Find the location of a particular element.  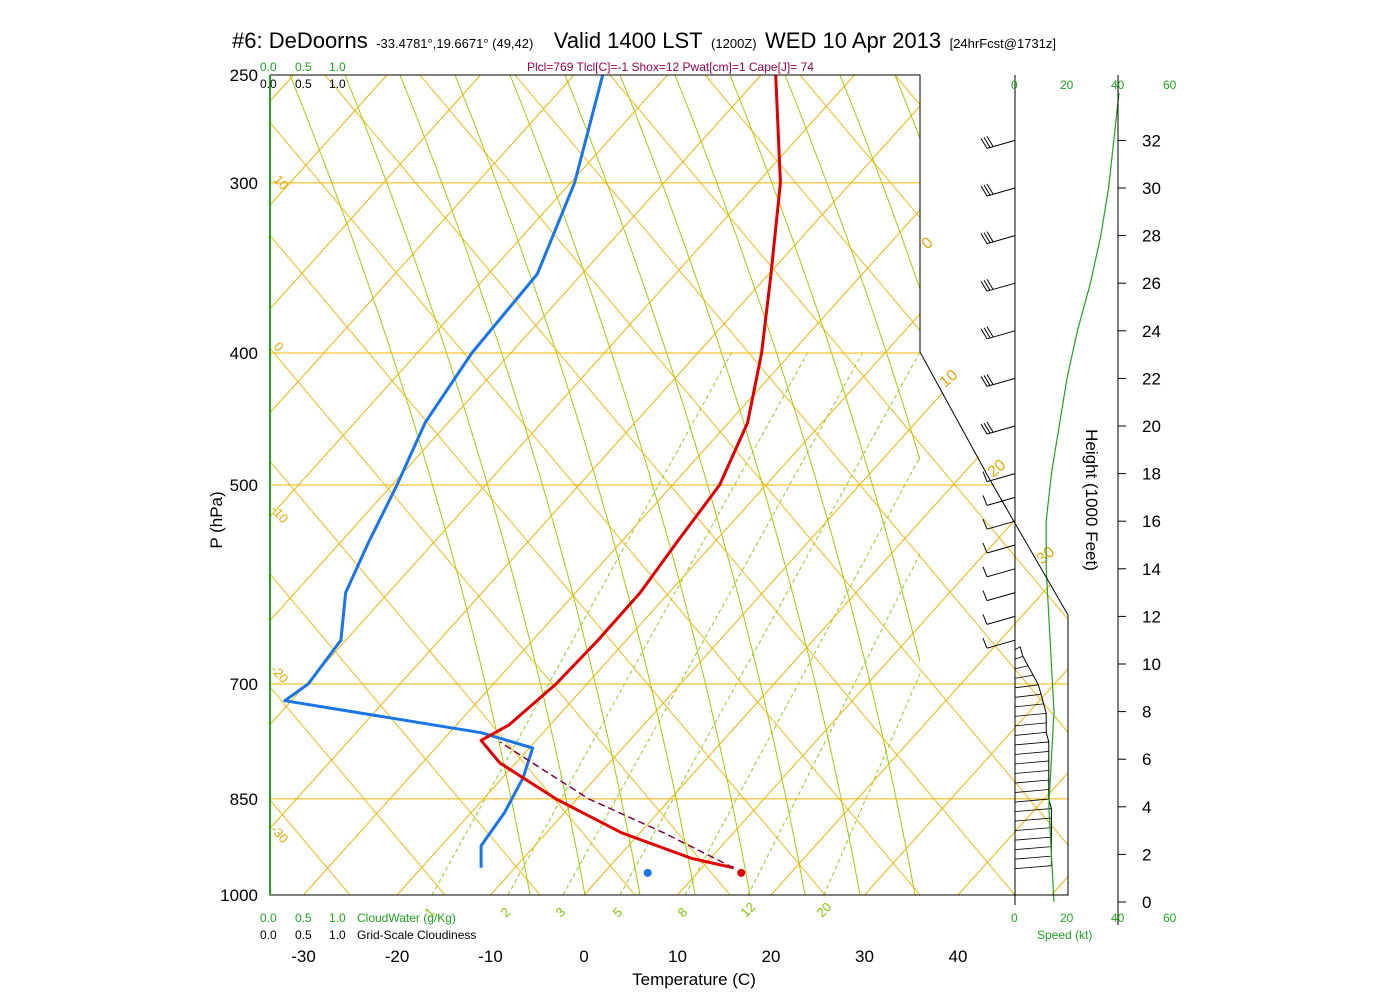

surface-temperature-marker is located at coordinates (741, 872).